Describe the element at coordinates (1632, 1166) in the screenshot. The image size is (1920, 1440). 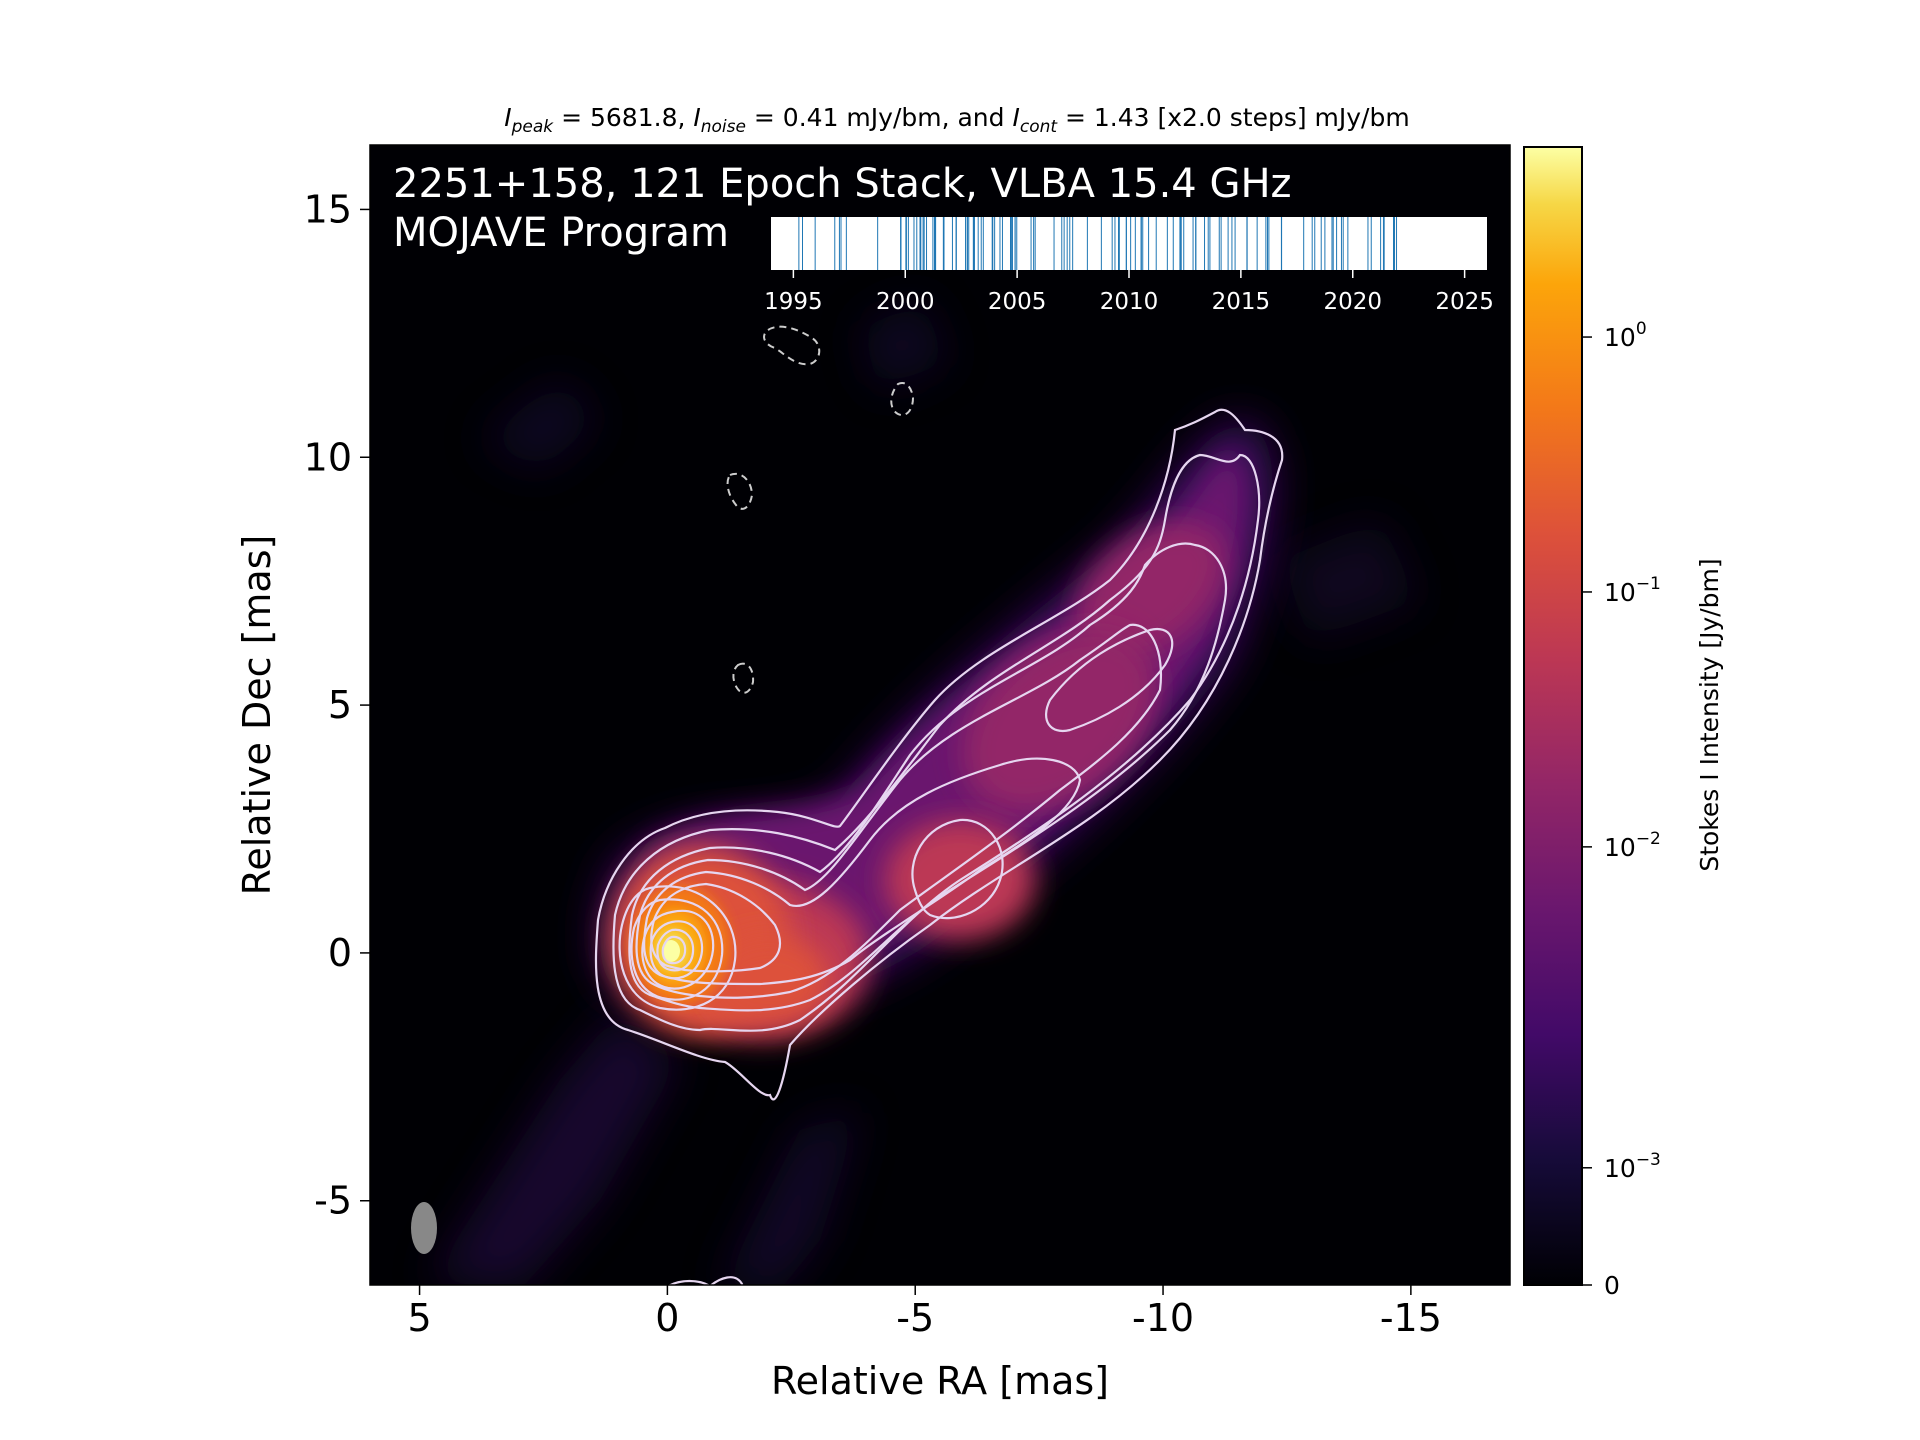
I see `colorbar-tick-label: 10⁻³` at that location.